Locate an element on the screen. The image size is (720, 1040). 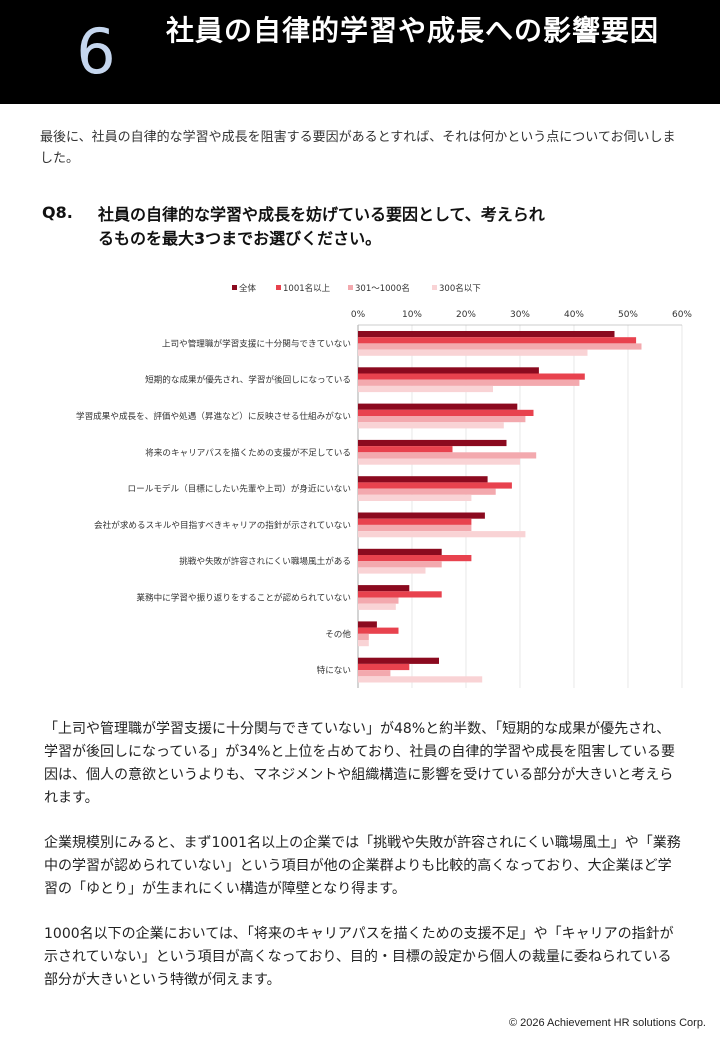
category-label: 将来のキャリアパスを描くための支援が不足している is located at coordinates (248, 452).